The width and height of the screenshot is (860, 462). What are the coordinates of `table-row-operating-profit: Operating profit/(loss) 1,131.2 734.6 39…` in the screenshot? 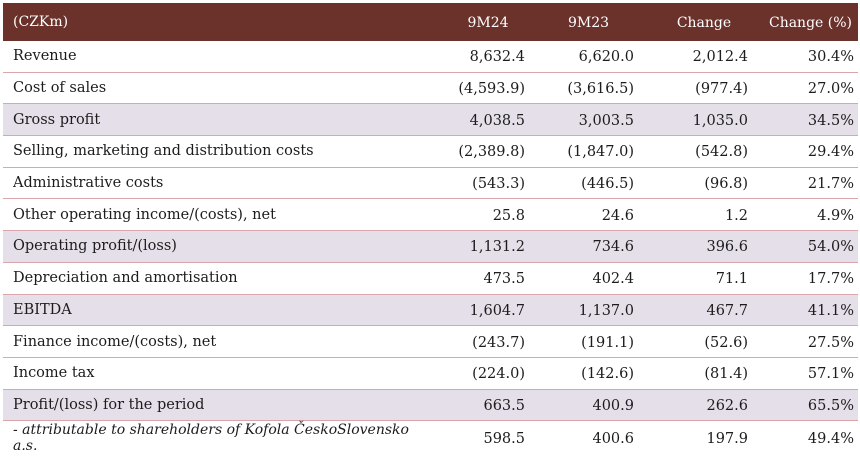 It's located at (430, 247).